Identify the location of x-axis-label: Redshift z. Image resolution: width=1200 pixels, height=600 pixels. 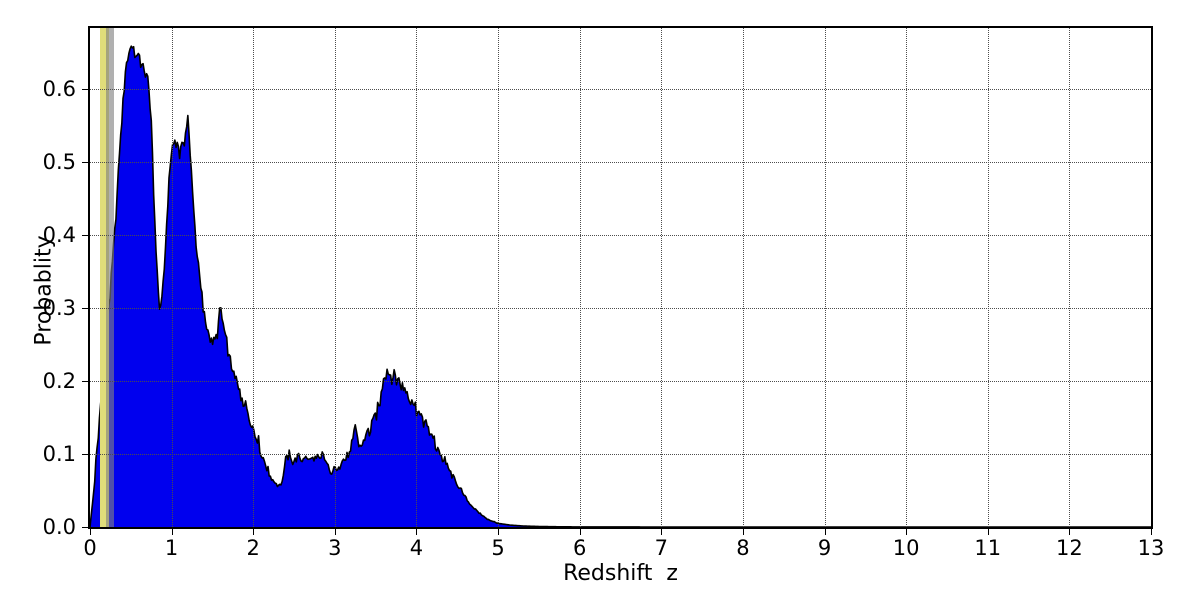
(620, 573).